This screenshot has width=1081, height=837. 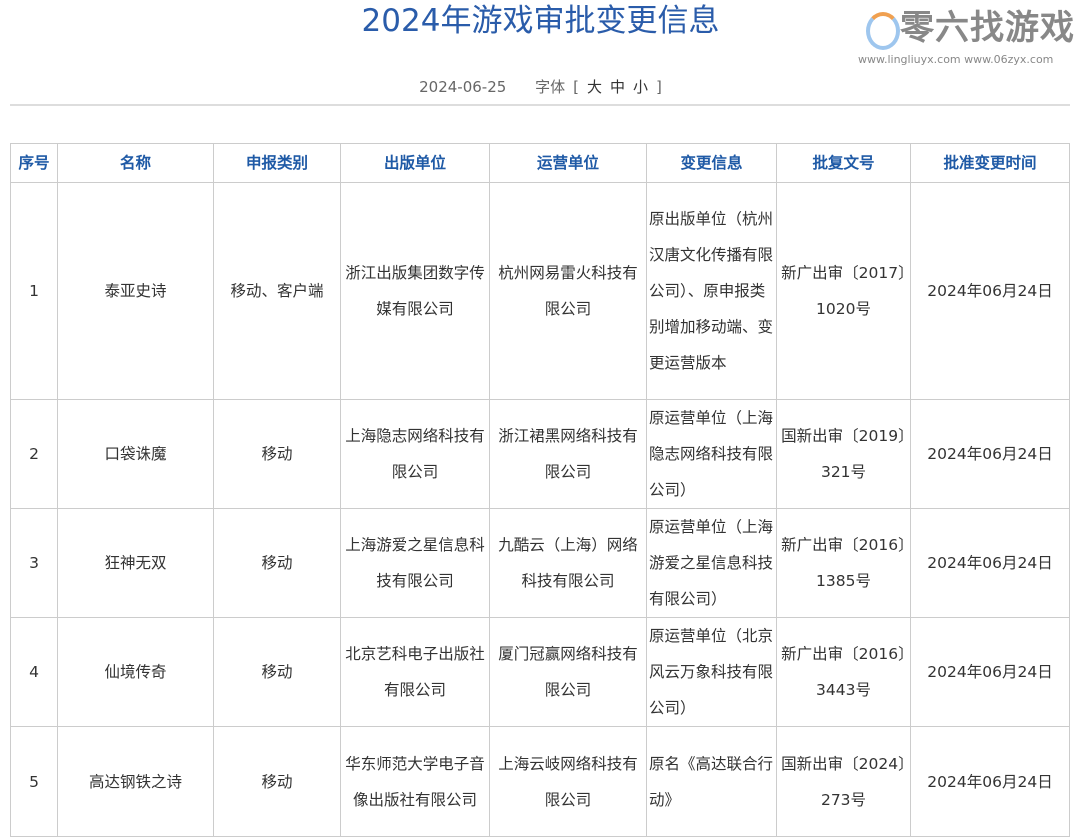 I want to click on page-title: 2024年游戏审批变更信息, so click(x=540, y=21).